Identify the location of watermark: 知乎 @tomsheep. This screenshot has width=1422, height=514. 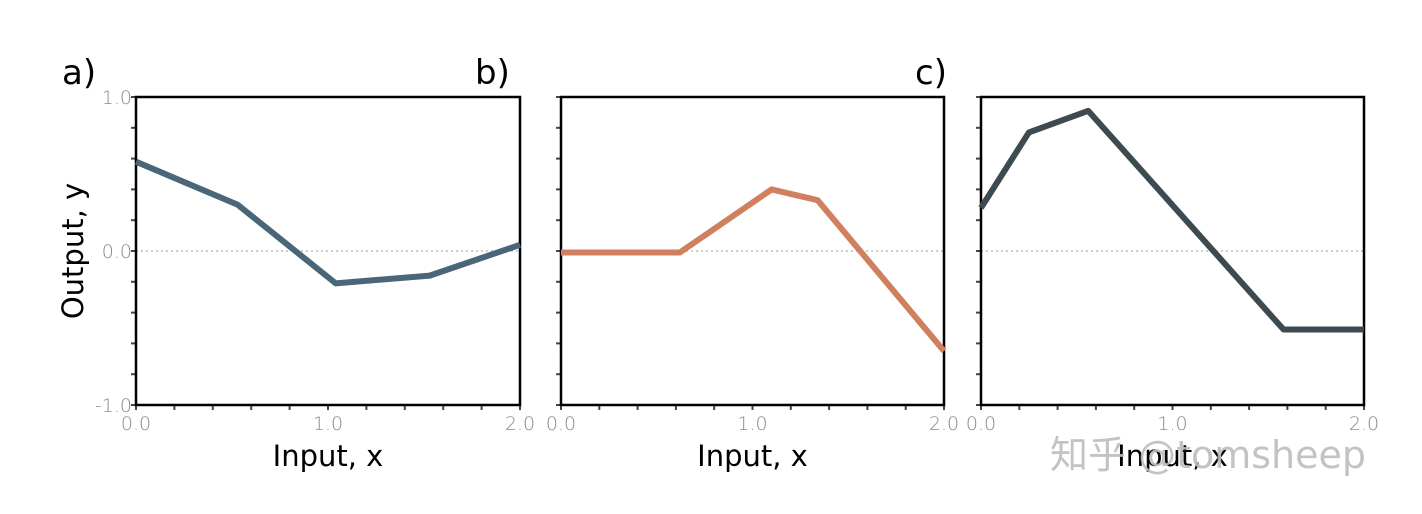
(1208, 455).